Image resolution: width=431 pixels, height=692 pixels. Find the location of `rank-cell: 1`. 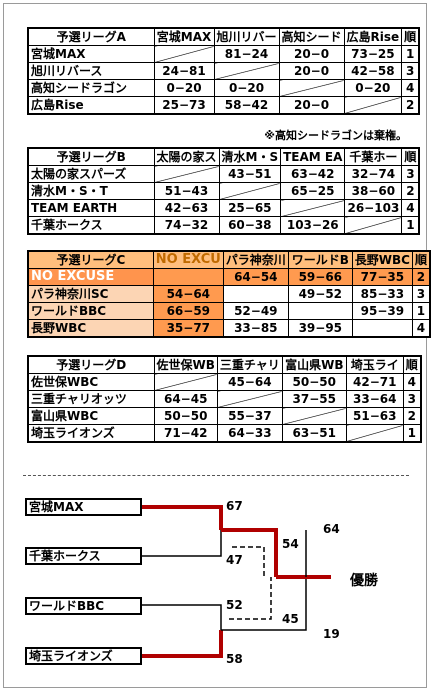

rank-cell: 1 is located at coordinates (421, 311).